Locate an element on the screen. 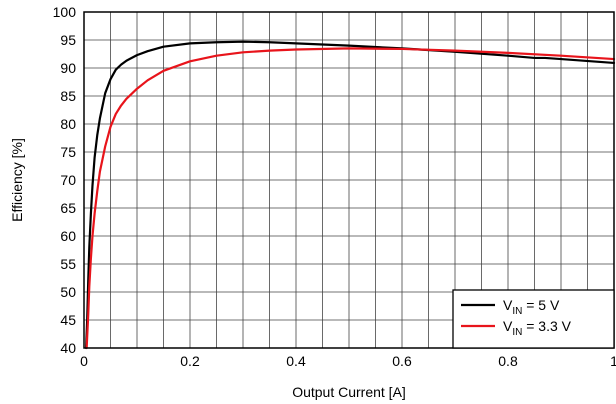 The width and height of the screenshot is (616, 404). legend-label-0: VIN = 5 V is located at coordinates (531, 307).